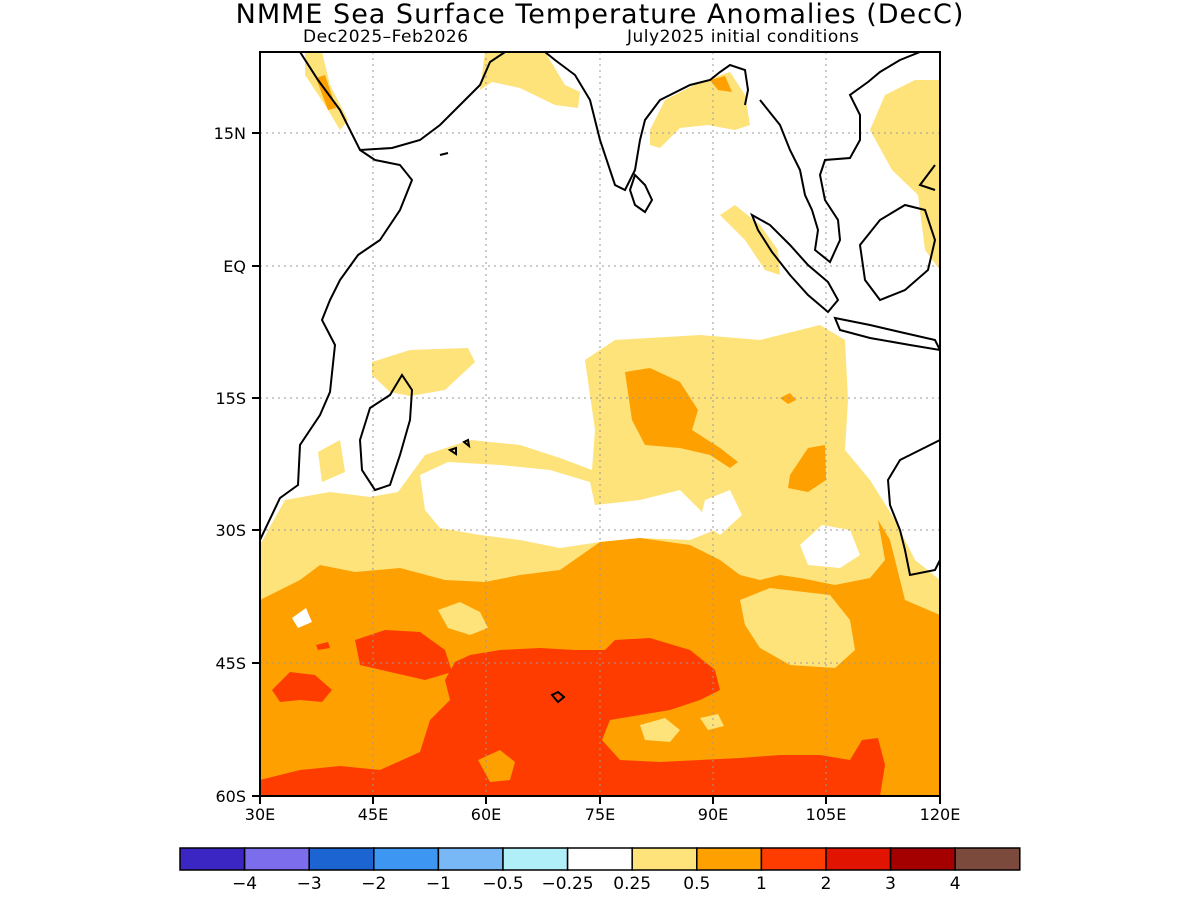 The image size is (1200, 900). I want to click on lon-label: 90E, so click(713, 814).